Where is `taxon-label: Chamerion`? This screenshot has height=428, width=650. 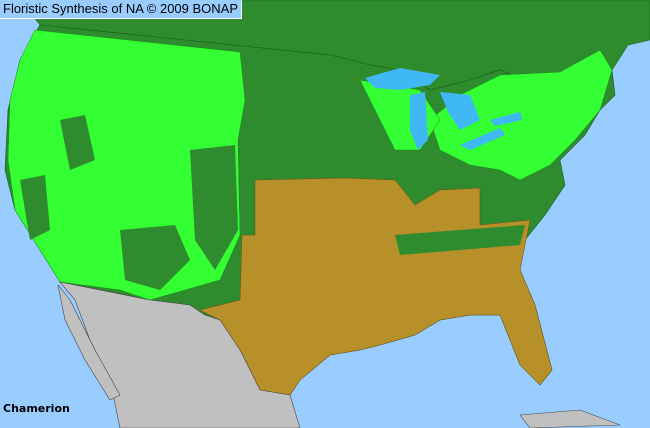 taxon-label: Chamerion is located at coordinates (36, 408).